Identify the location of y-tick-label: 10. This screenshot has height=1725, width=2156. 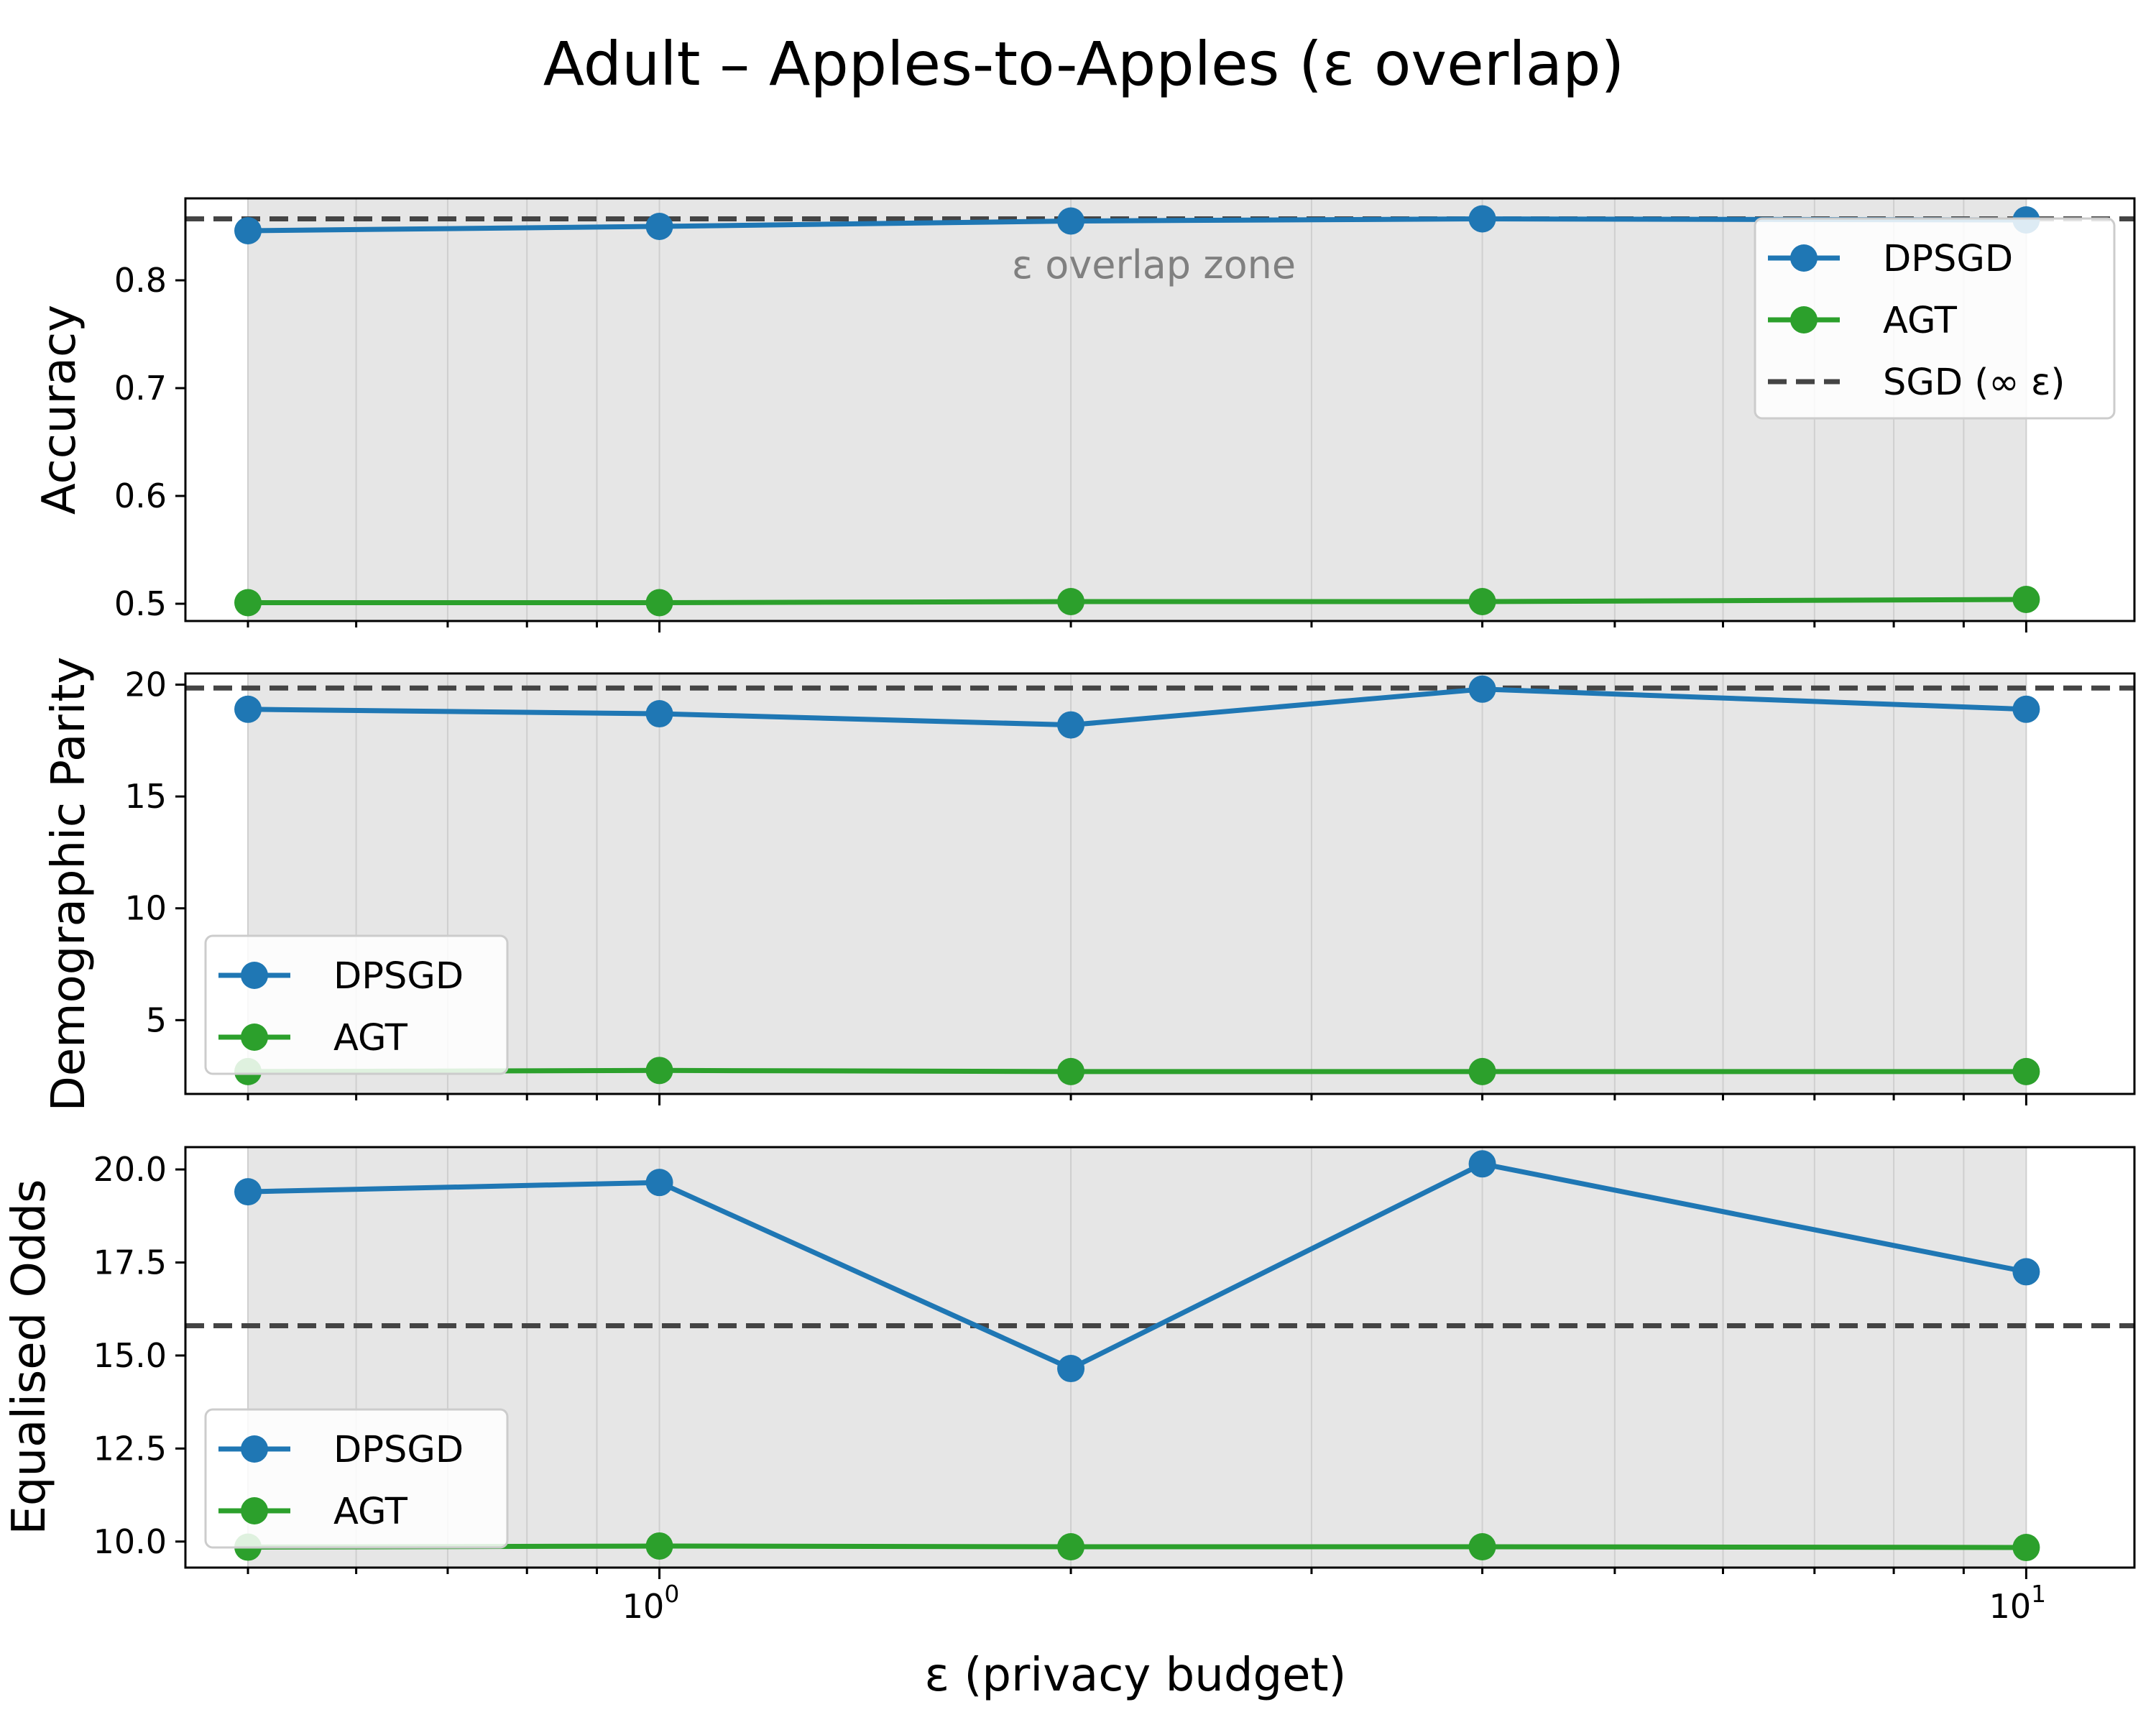
(145, 908).